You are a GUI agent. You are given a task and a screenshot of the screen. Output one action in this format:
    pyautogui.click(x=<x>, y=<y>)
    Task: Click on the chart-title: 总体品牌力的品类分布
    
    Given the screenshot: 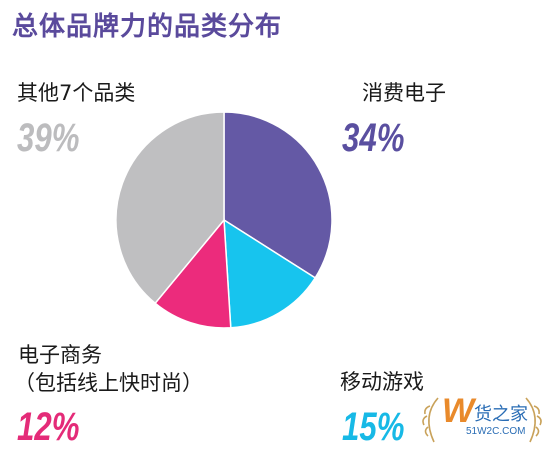 What is the action you would take?
    pyautogui.click(x=147, y=27)
    